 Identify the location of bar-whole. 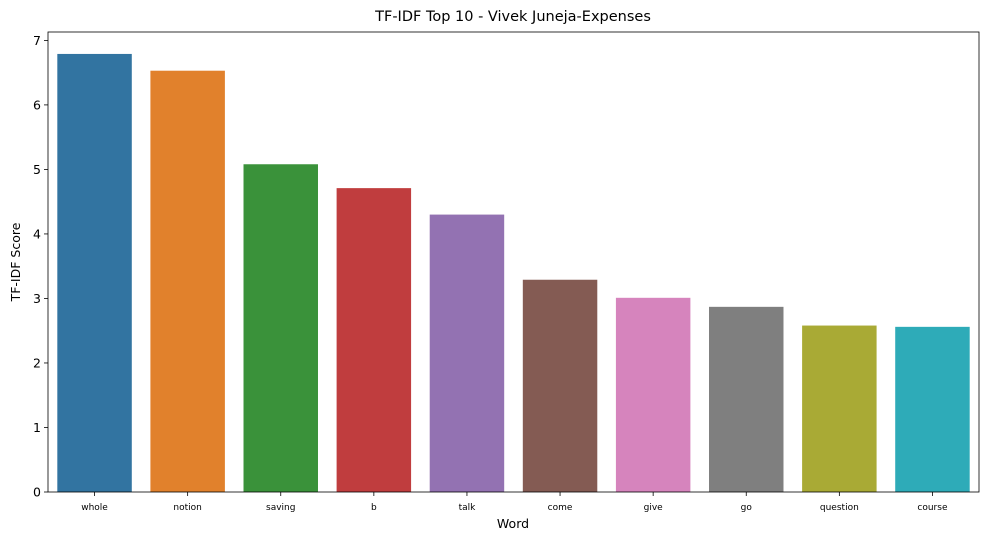
(94, 272).